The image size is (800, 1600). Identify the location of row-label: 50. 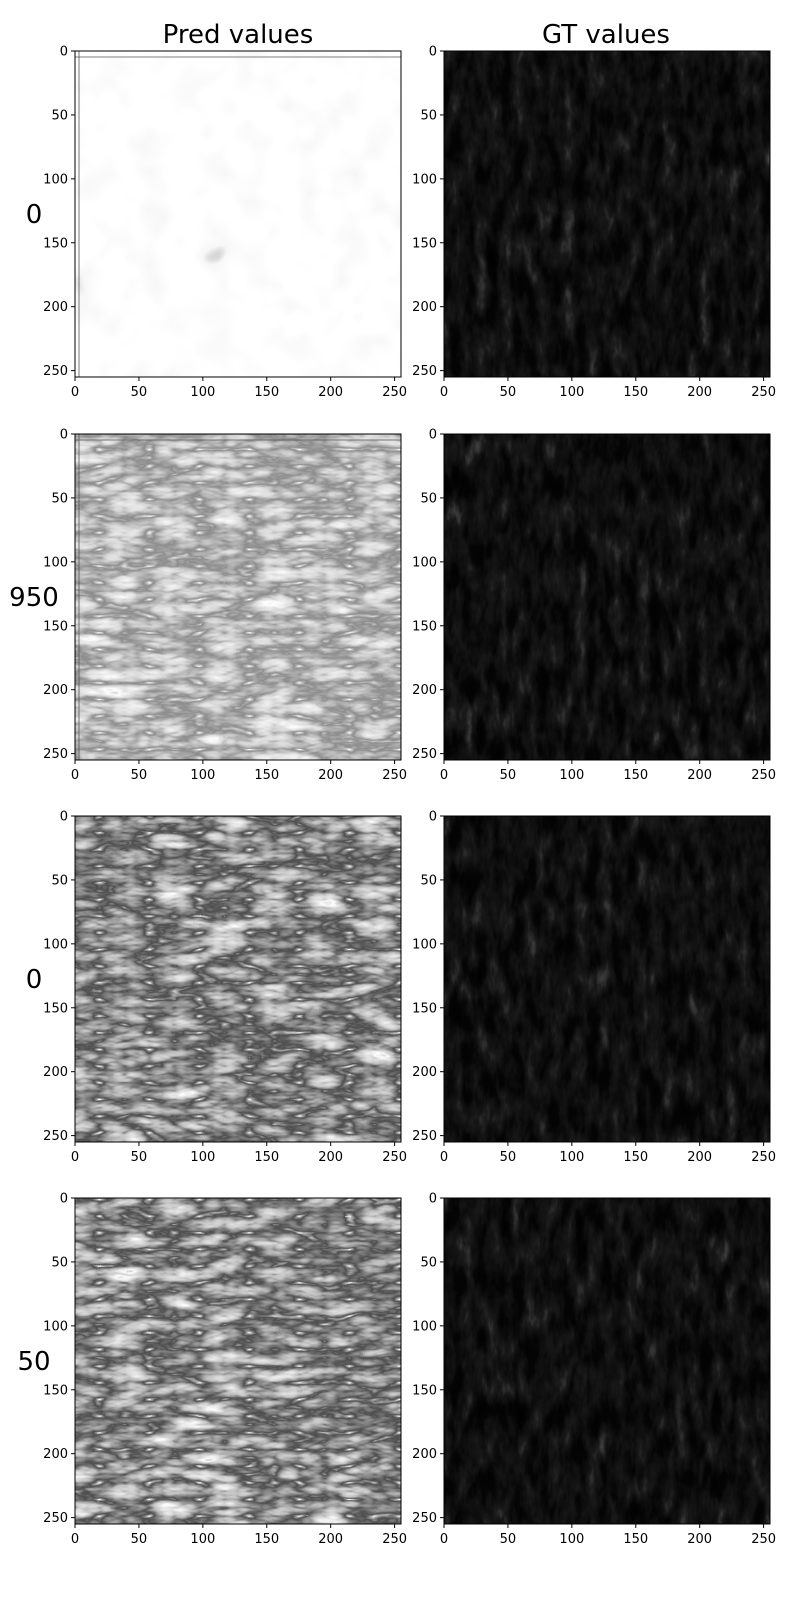
(33, 1362).